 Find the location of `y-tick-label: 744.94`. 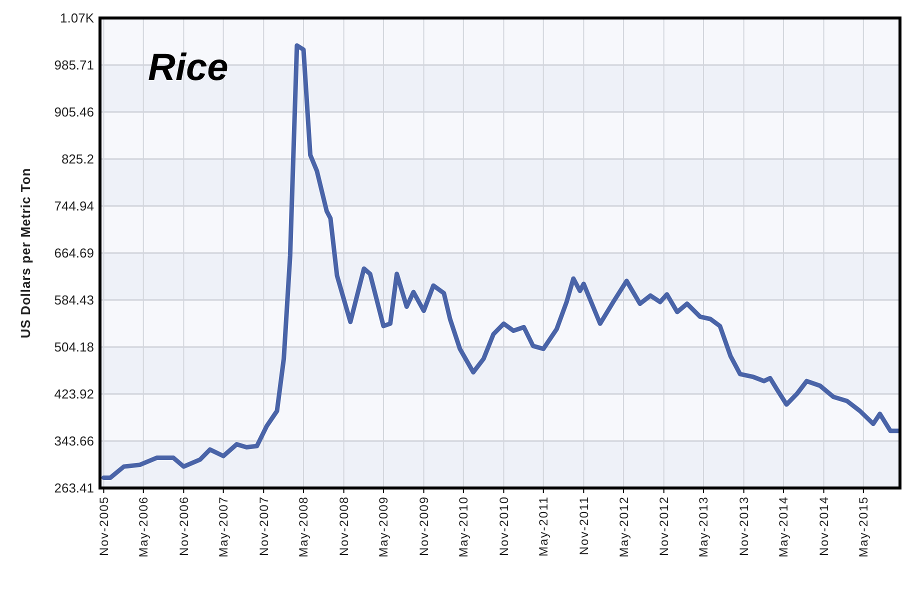

y-tick-label: 744.94 is located at coordinates (74, 206).